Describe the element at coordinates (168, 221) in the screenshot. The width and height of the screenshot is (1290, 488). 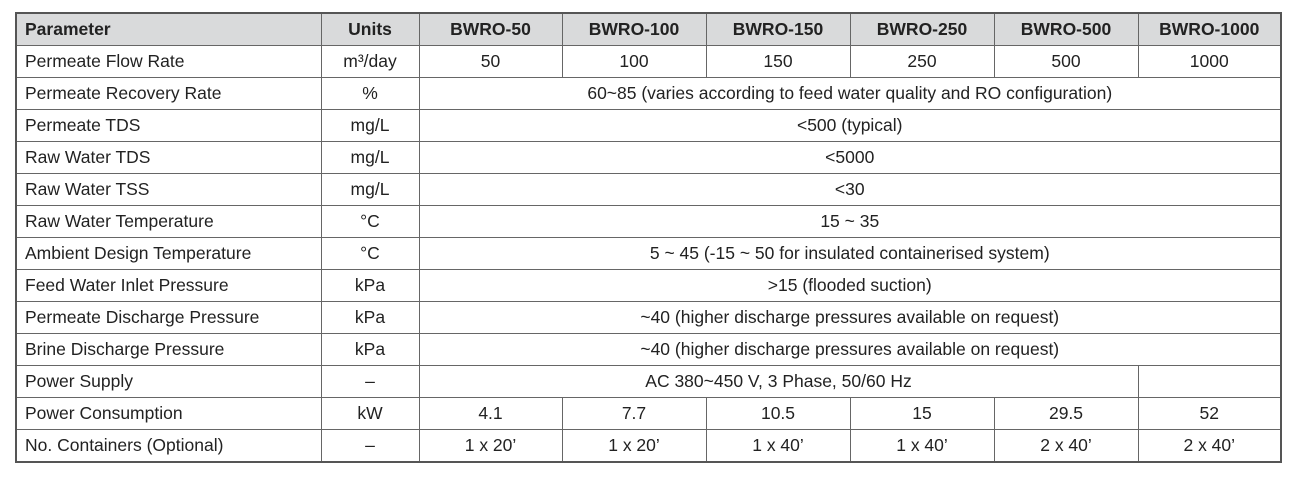
I see `parameter-cell: Raw Water Temperature` at that location.